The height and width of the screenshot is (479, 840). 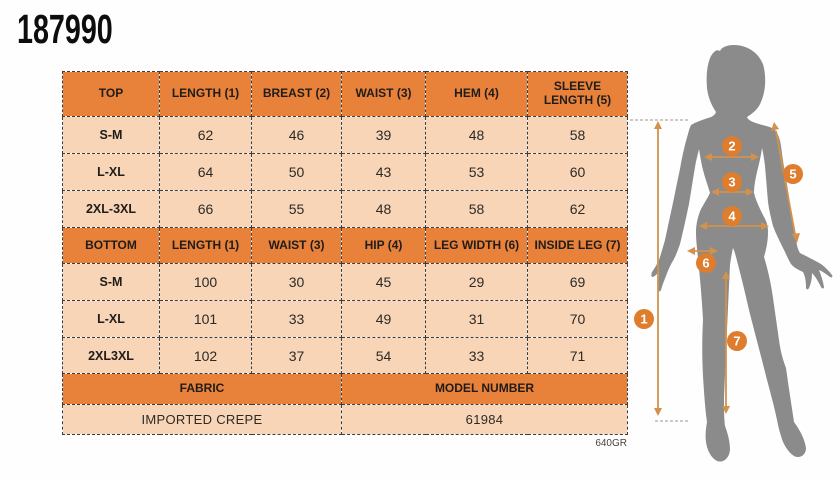 I want to click on header-cell-bottom: BOTTOM, so click(x=111, y=245).